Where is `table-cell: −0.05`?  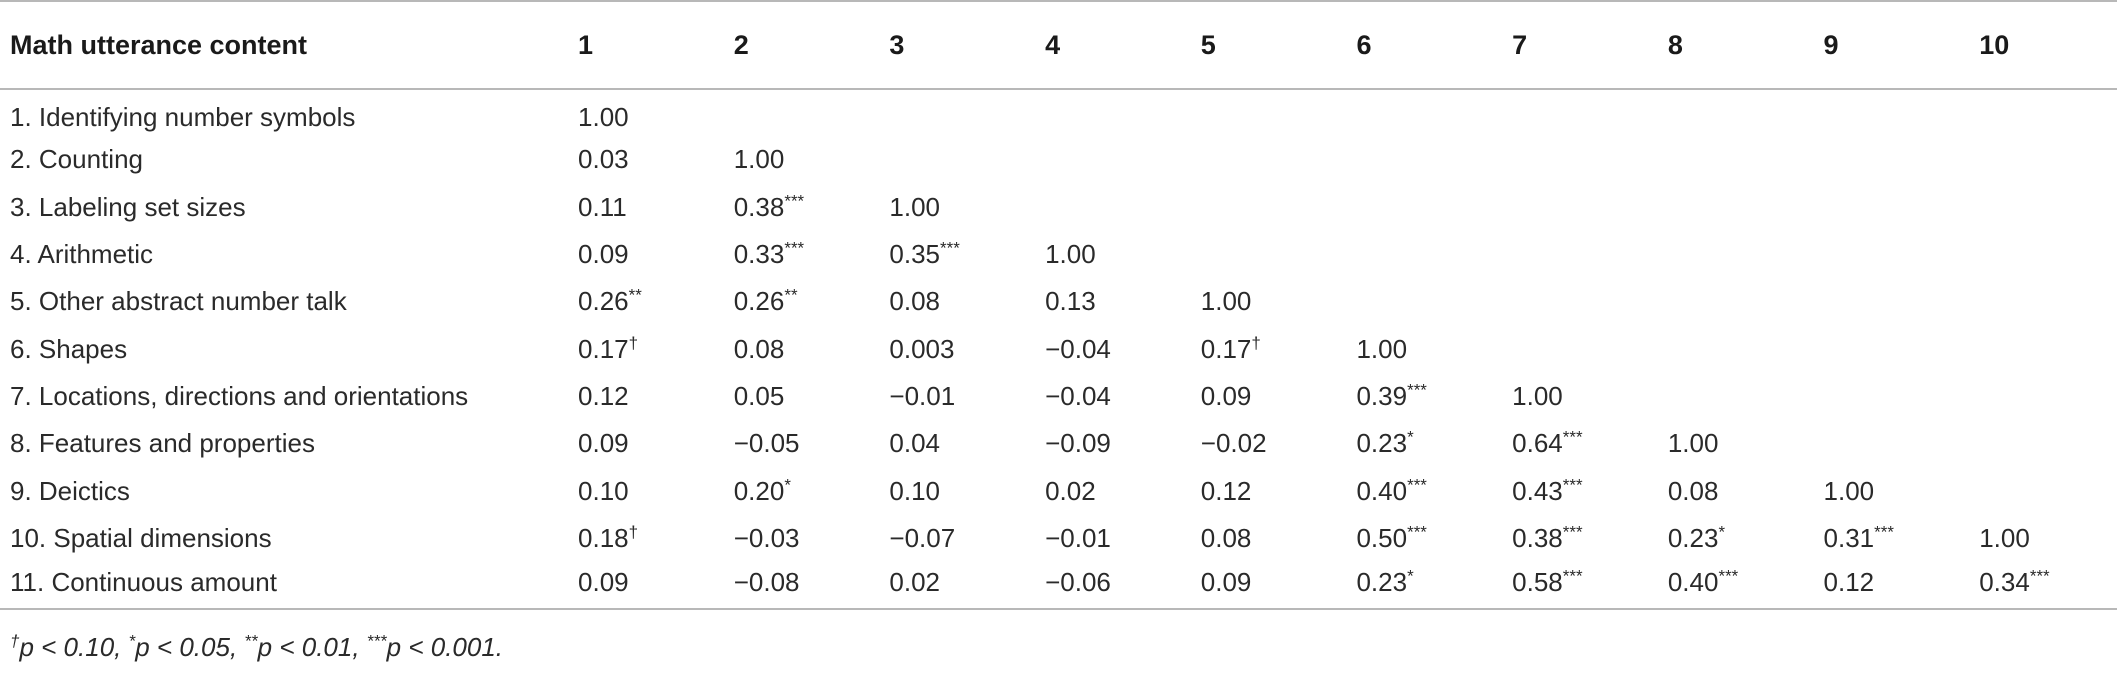 table-cell: −0.05 is located at coordinates (766, 443).